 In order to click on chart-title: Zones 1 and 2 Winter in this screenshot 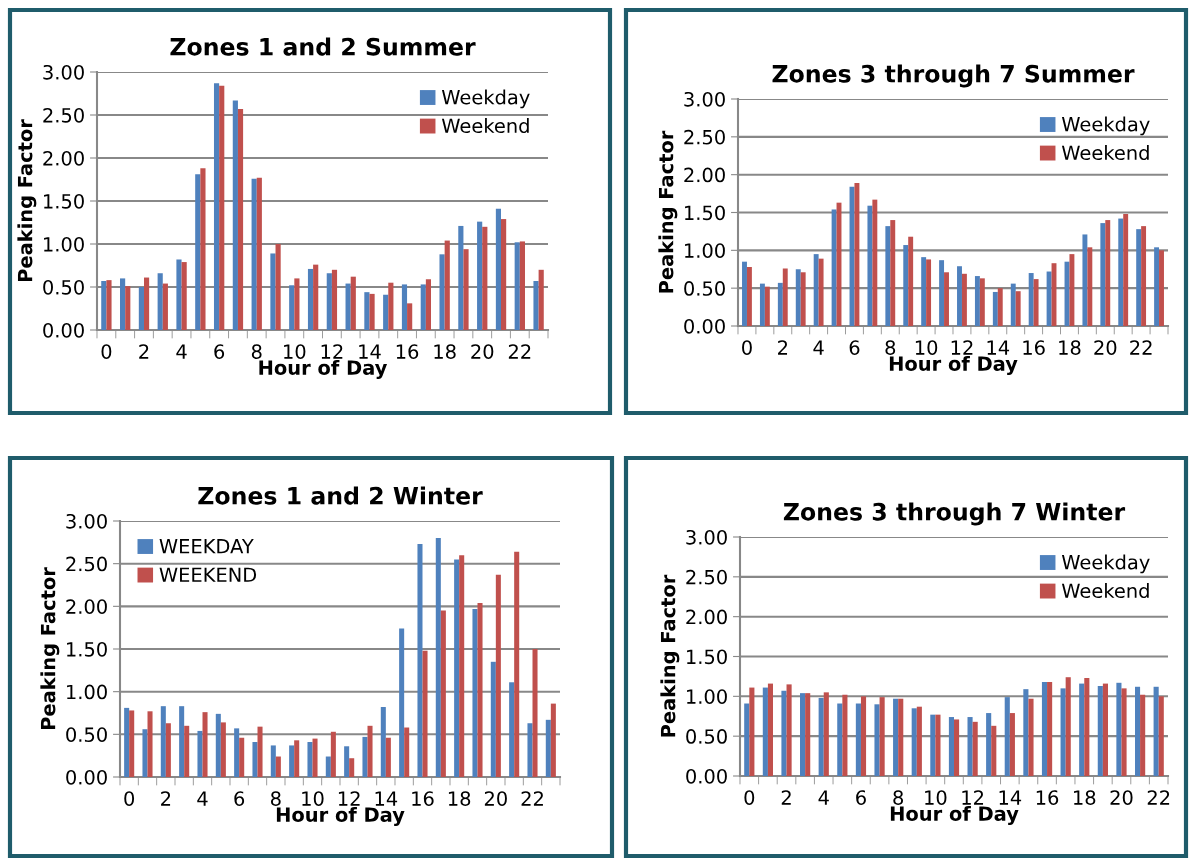, I will do `click(340, 495)`.